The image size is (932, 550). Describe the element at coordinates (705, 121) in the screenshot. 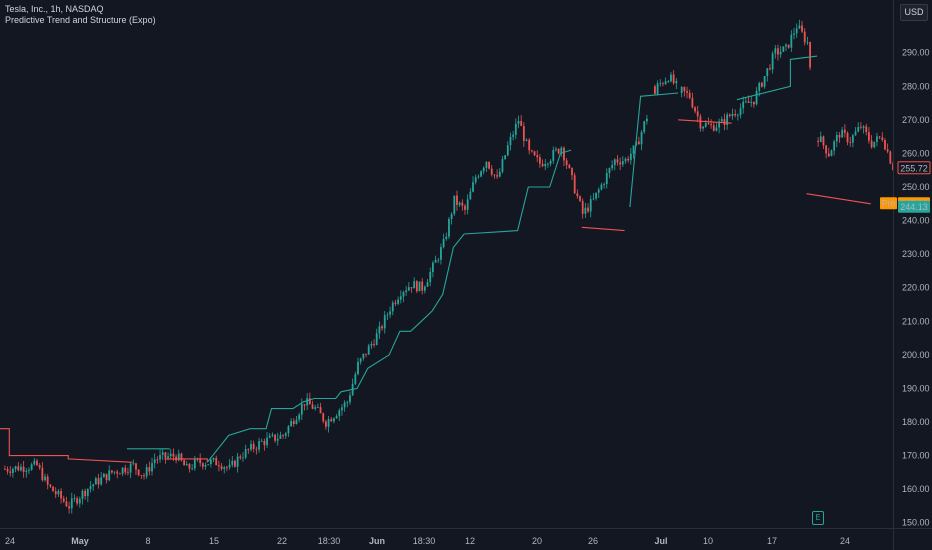

I see `bearish-trend-line` at that location.